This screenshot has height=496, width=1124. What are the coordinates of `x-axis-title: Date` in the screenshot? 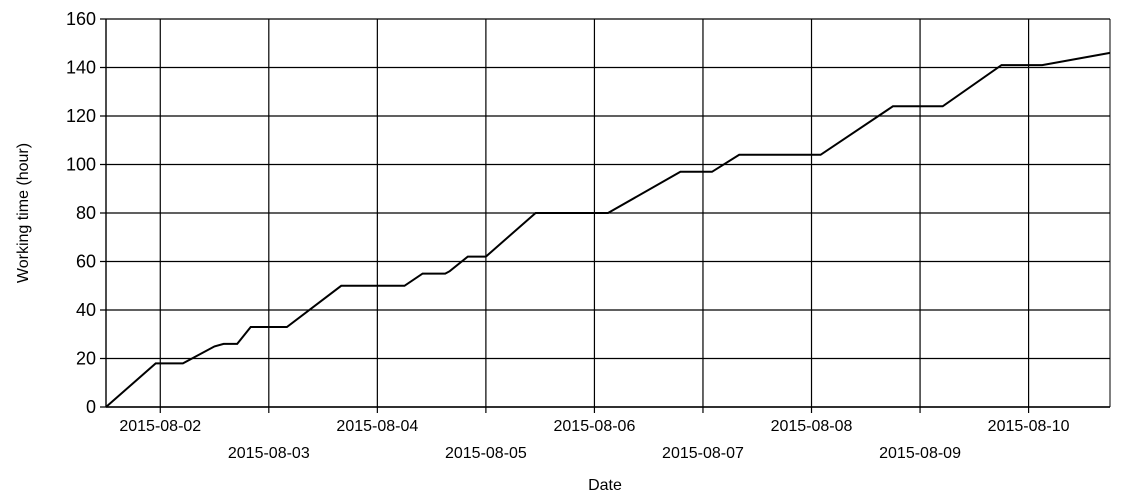 It's located at (605, 485).